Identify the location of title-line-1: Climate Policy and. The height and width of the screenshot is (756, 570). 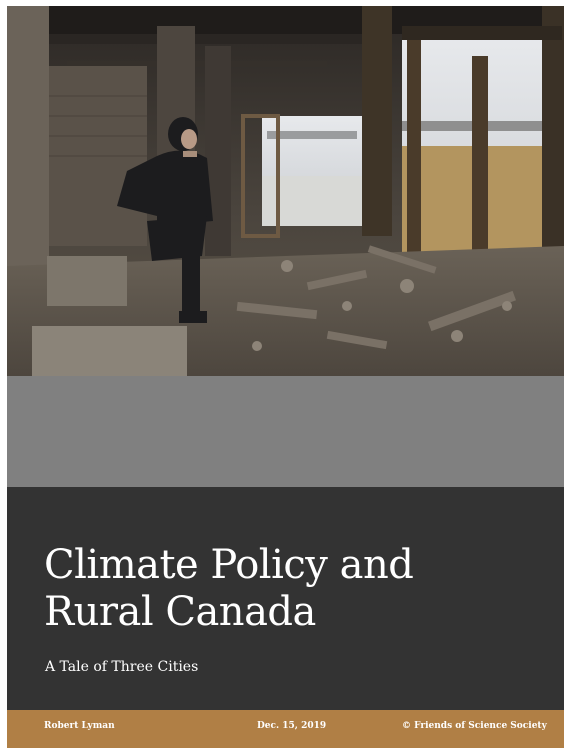
(229, 565).